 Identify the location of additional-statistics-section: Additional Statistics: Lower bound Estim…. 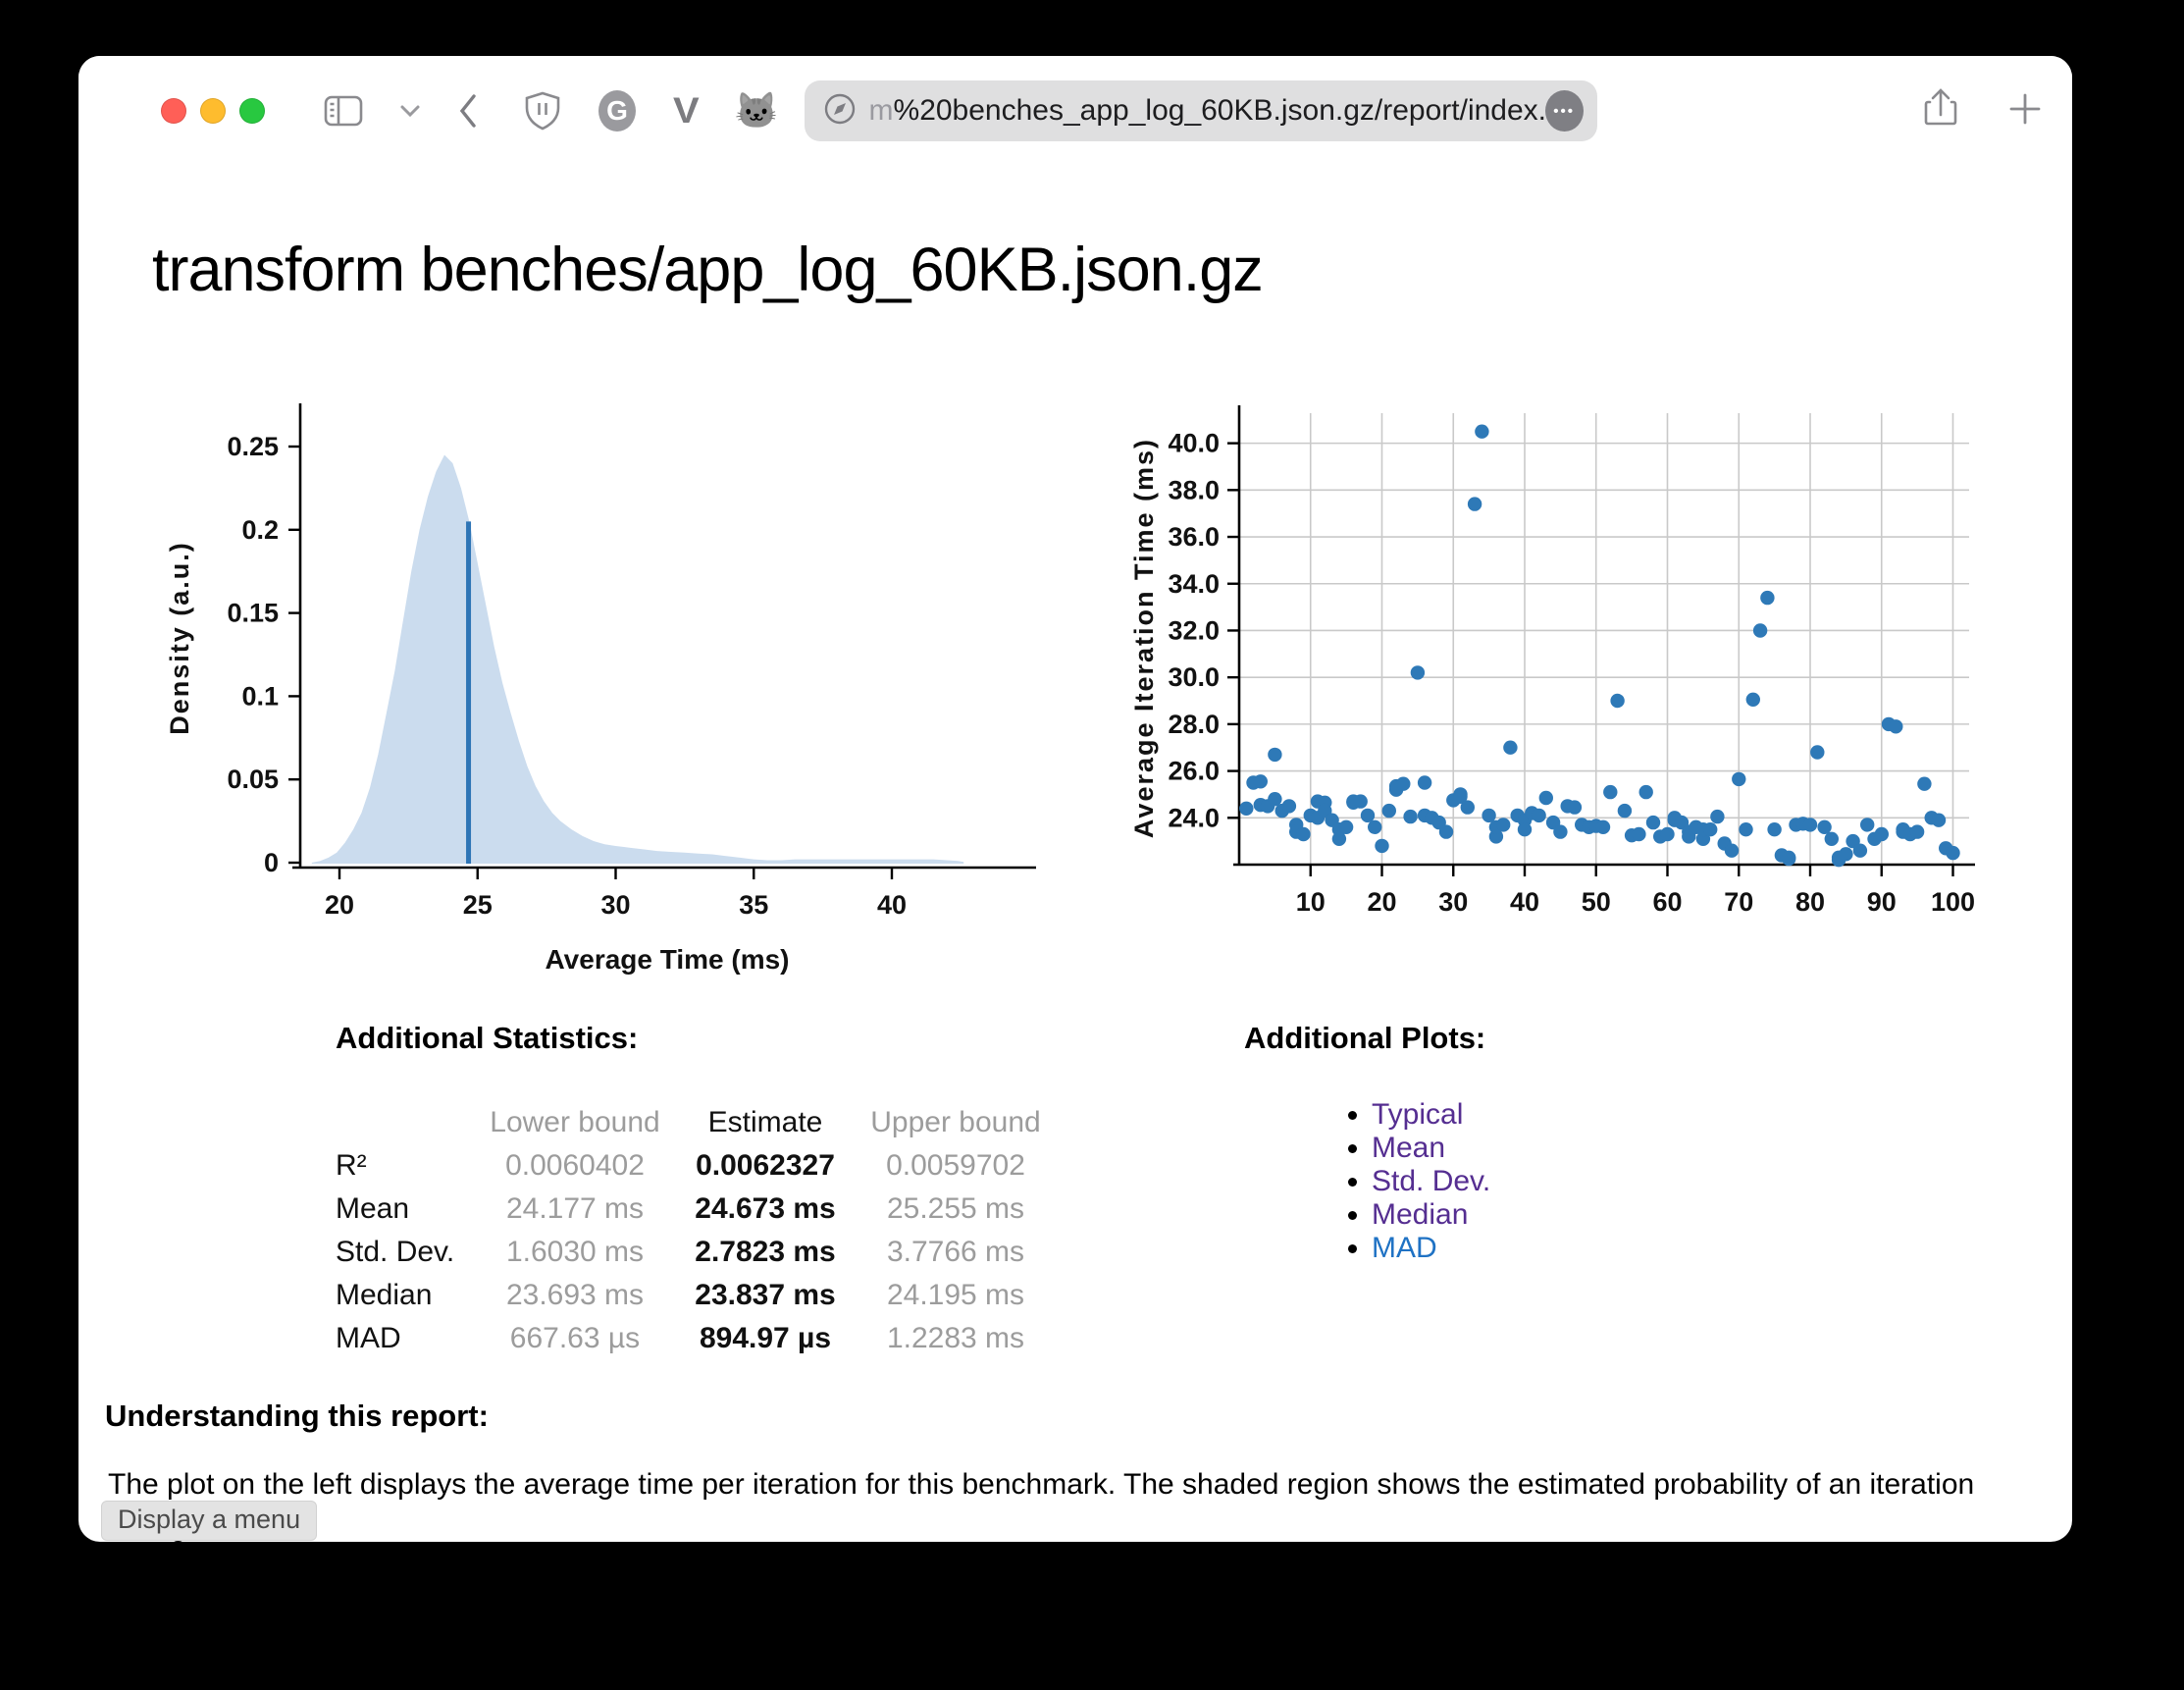
(696, 1190).